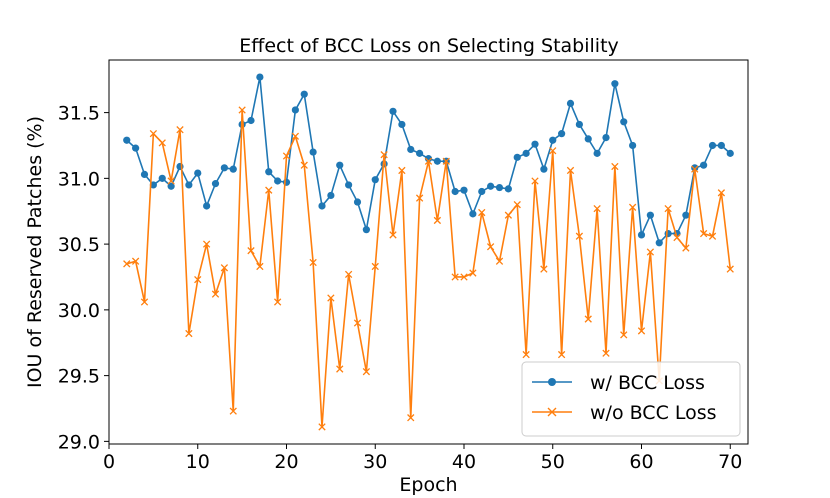  Describe the element at coordinates (653, 413) in the screenshot. I see `legend-label-wo-bcc: w/o BCC Loss` at that location.